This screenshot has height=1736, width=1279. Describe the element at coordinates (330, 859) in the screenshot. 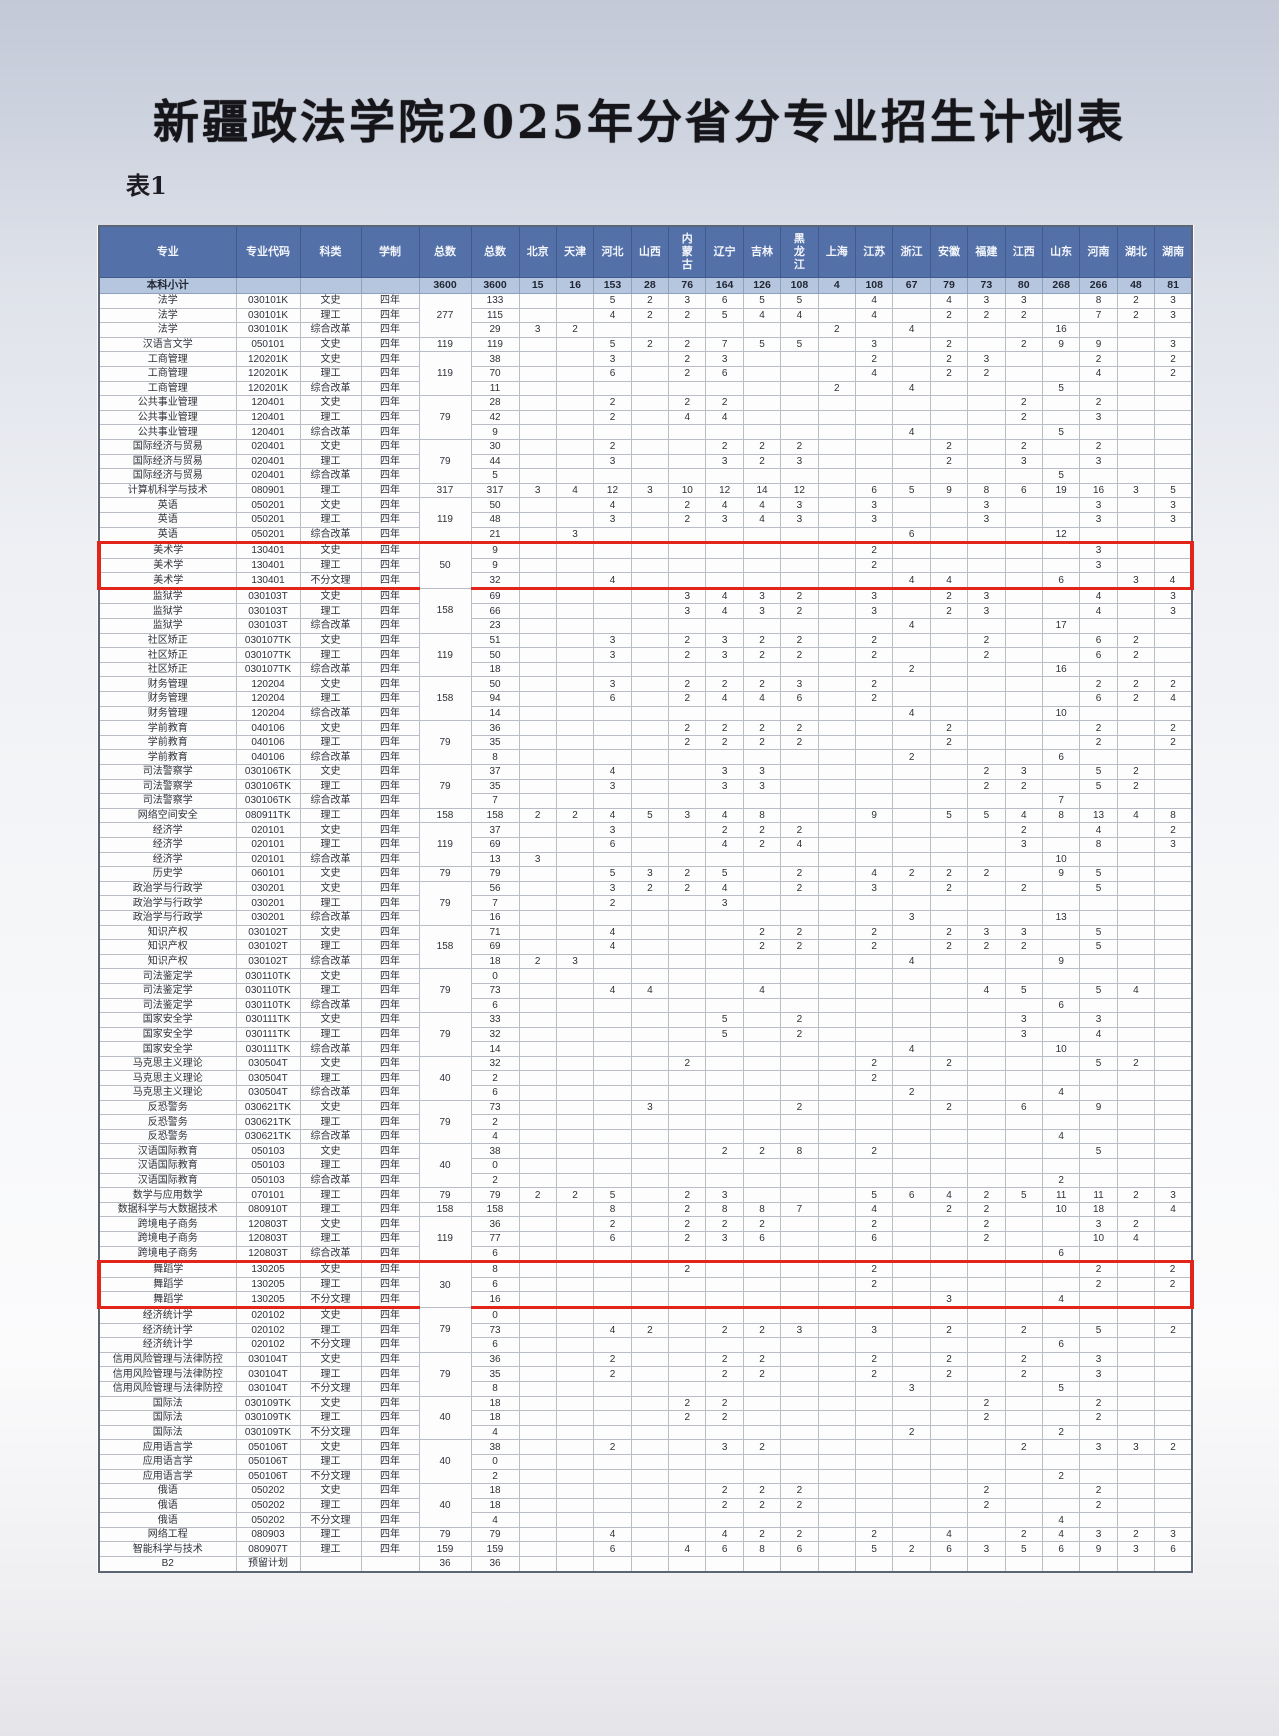

I see `cell-category: 综合改革` at that location.